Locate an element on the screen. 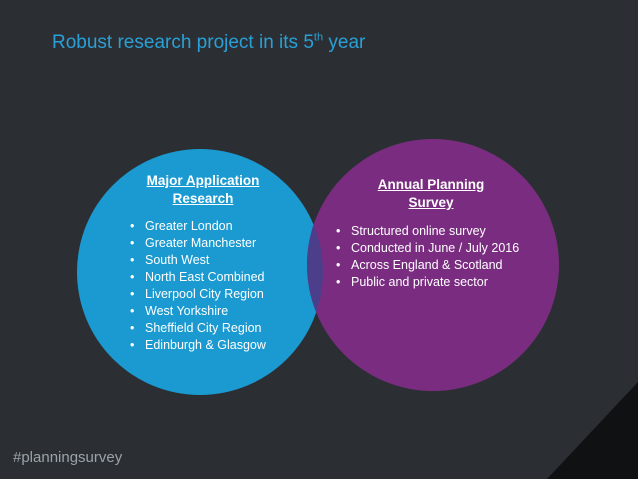 Image resolution: width=638 pixels, height=479 pixels. list-item: Structured online survey is located at coordinates (441, 231).